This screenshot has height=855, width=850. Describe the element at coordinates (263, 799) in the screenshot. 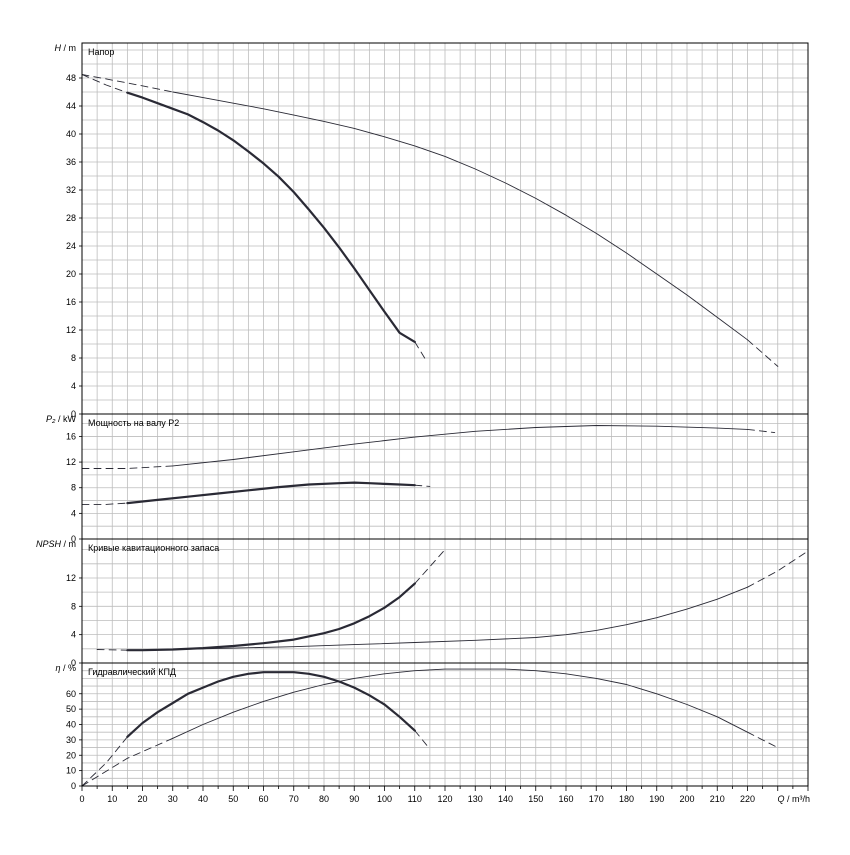

I see `x-tick-label: 60` at that location.